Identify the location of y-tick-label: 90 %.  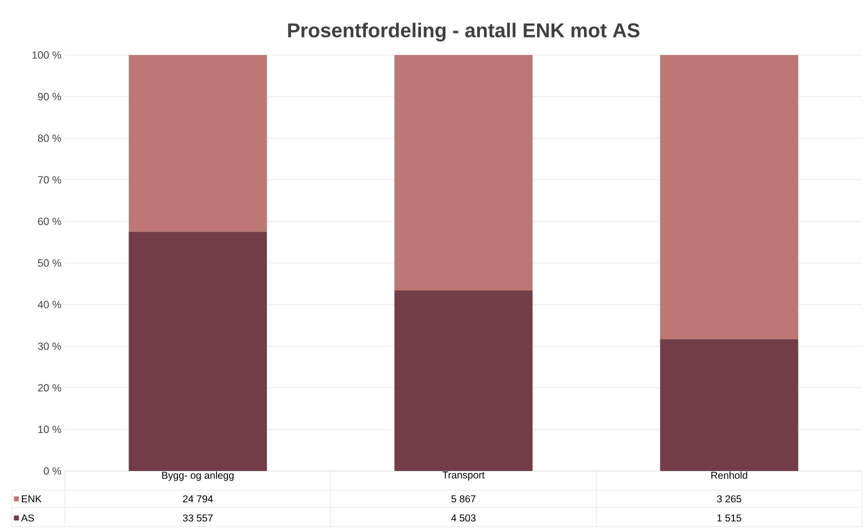
(50, 96).